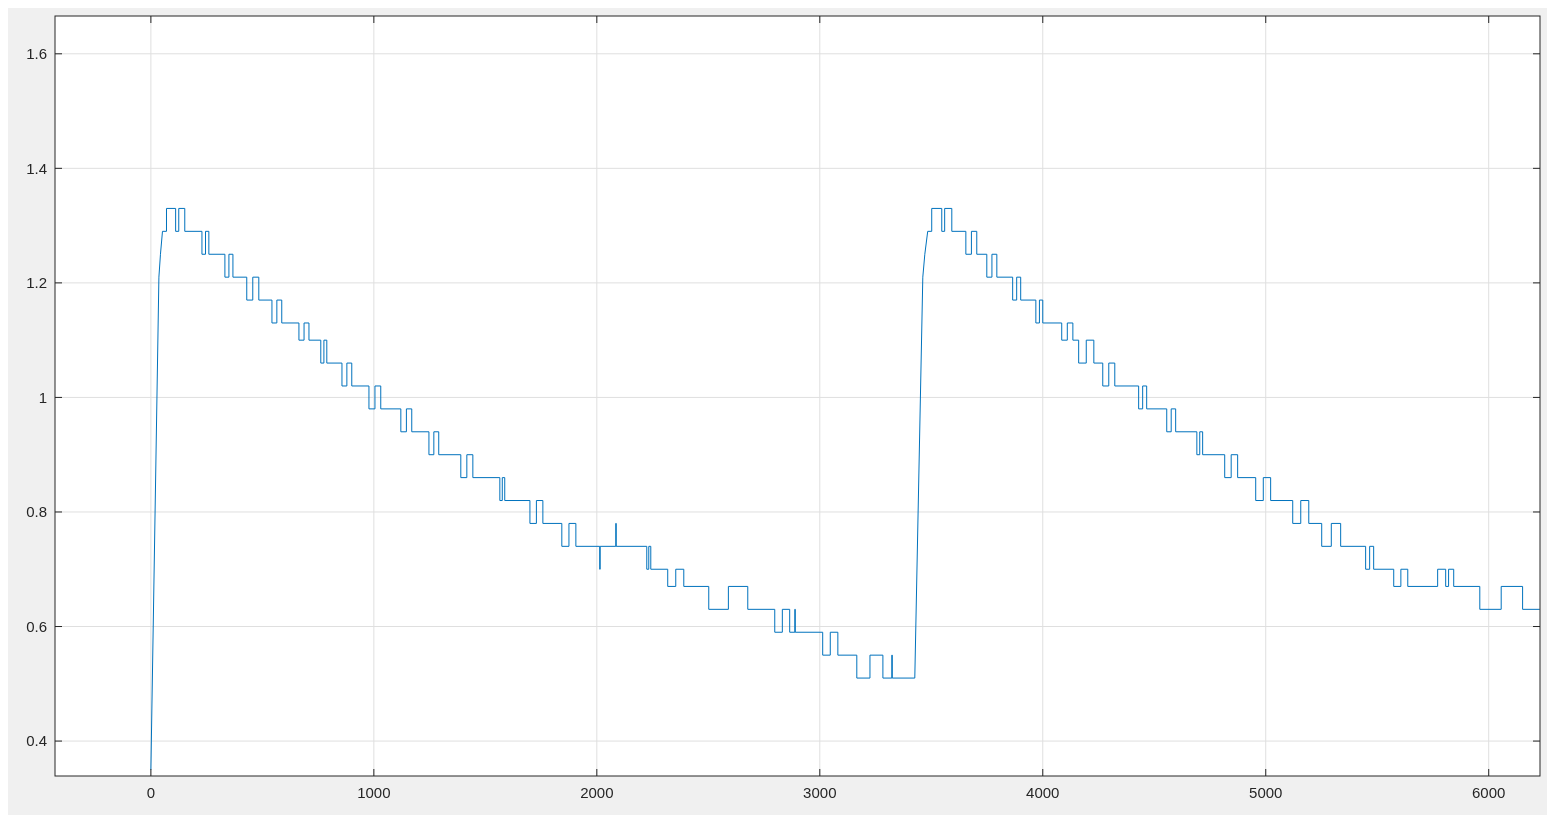 The height and width of the screenshot is (823, 1555). I want to click on y-tick-label: 0.8, so click(36, 512).